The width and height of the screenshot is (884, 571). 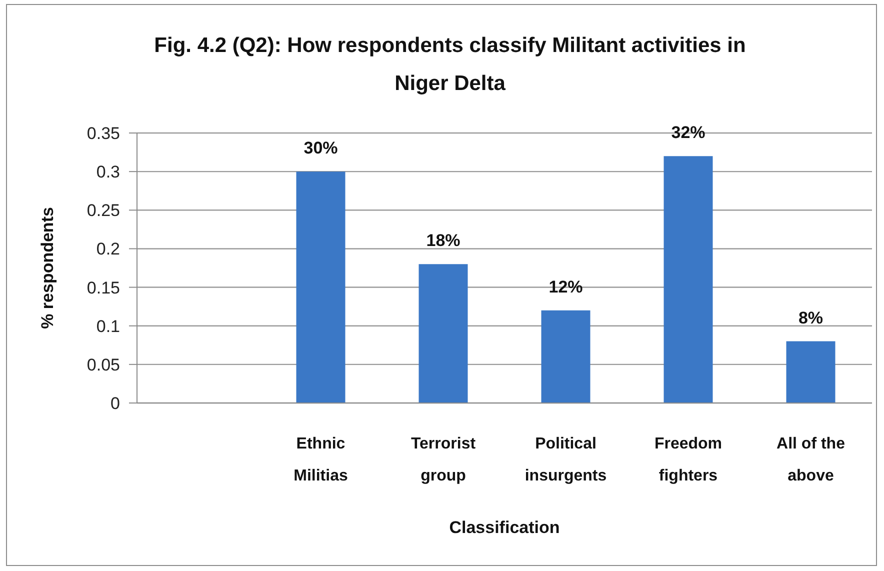 I want to click on y-tick-label: 0, so click(x=115, y=404).